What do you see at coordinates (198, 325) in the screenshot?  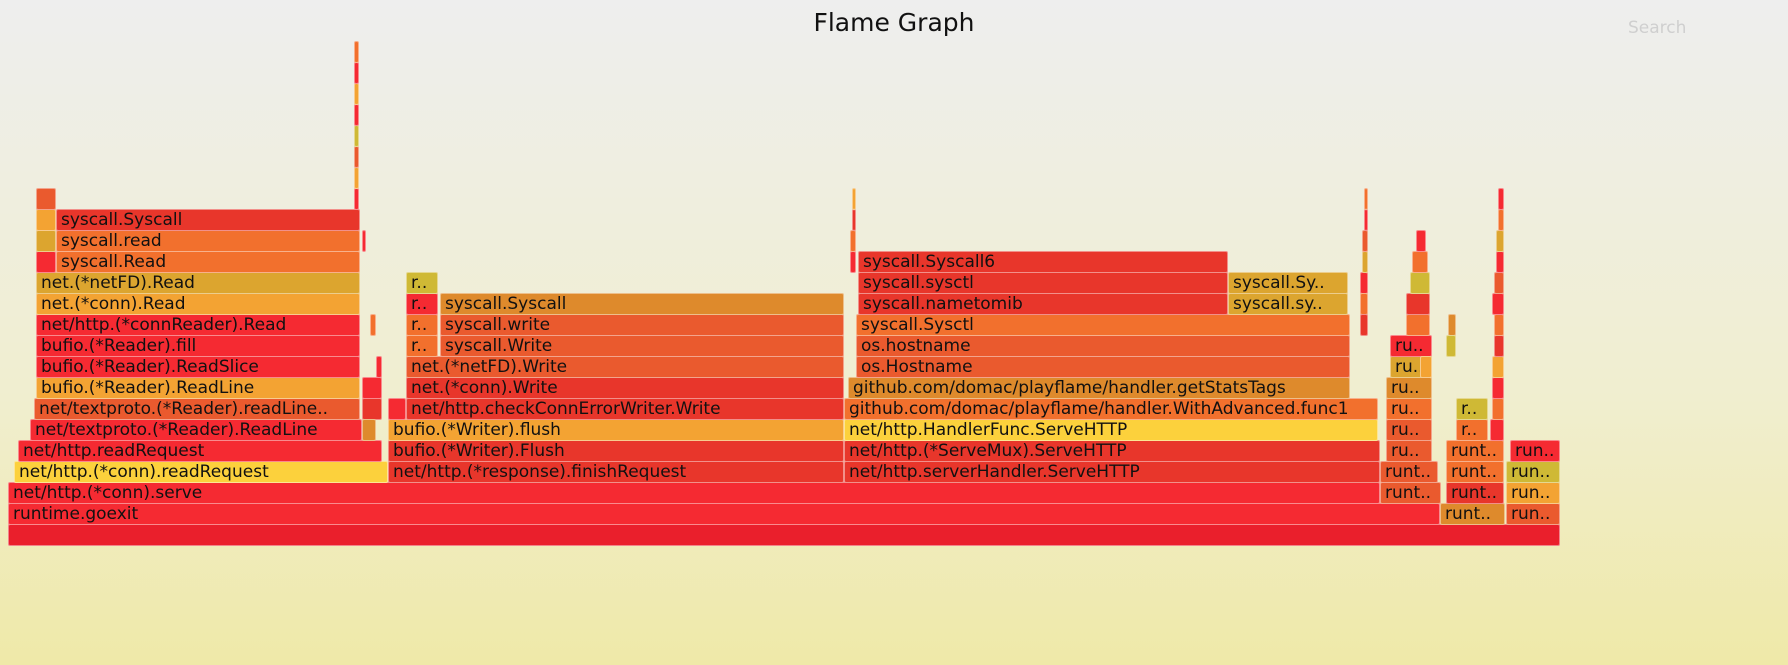 I see `flame-frame: net/http.(*connReader).Read` at bounding box center [198, 325].